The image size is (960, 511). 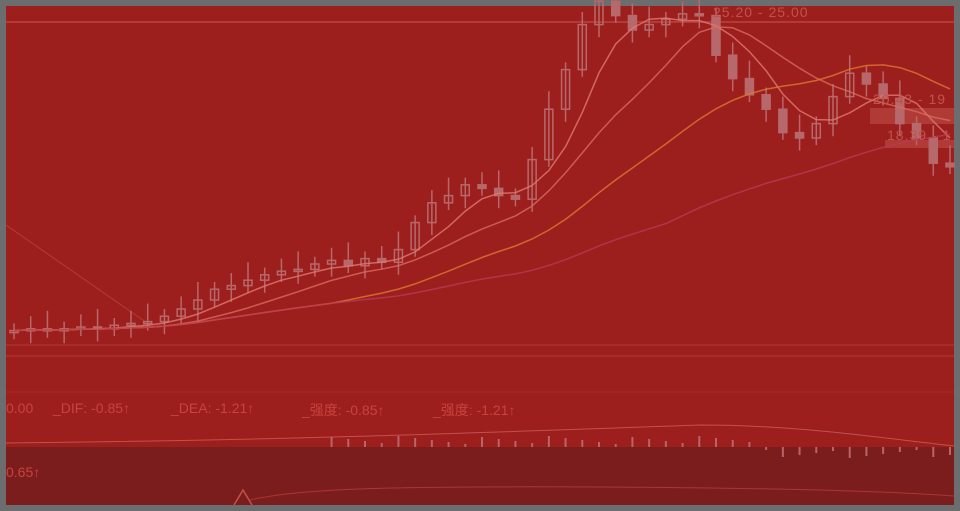 I want to click on triangle-marker-icon, so click(x=243, y=497).